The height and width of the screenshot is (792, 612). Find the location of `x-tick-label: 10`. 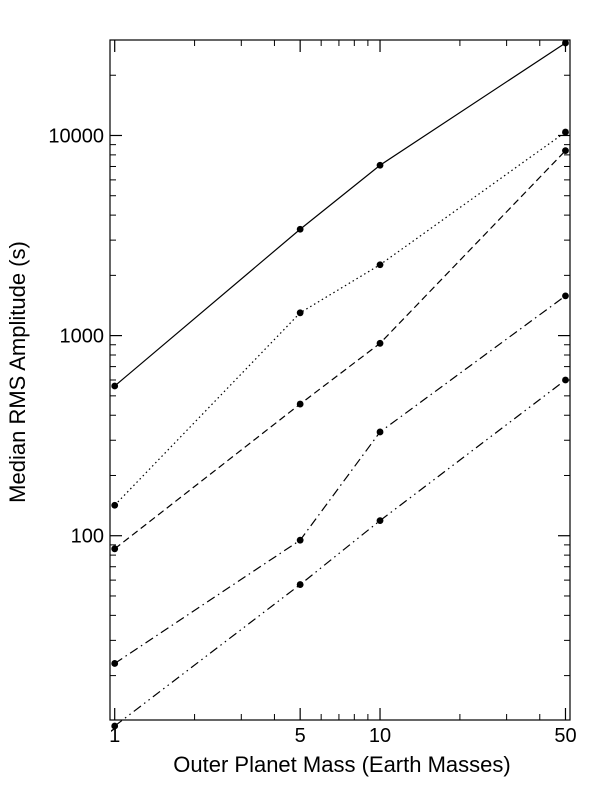

x-tick-label: 10 is located at coordinates (380, 736).